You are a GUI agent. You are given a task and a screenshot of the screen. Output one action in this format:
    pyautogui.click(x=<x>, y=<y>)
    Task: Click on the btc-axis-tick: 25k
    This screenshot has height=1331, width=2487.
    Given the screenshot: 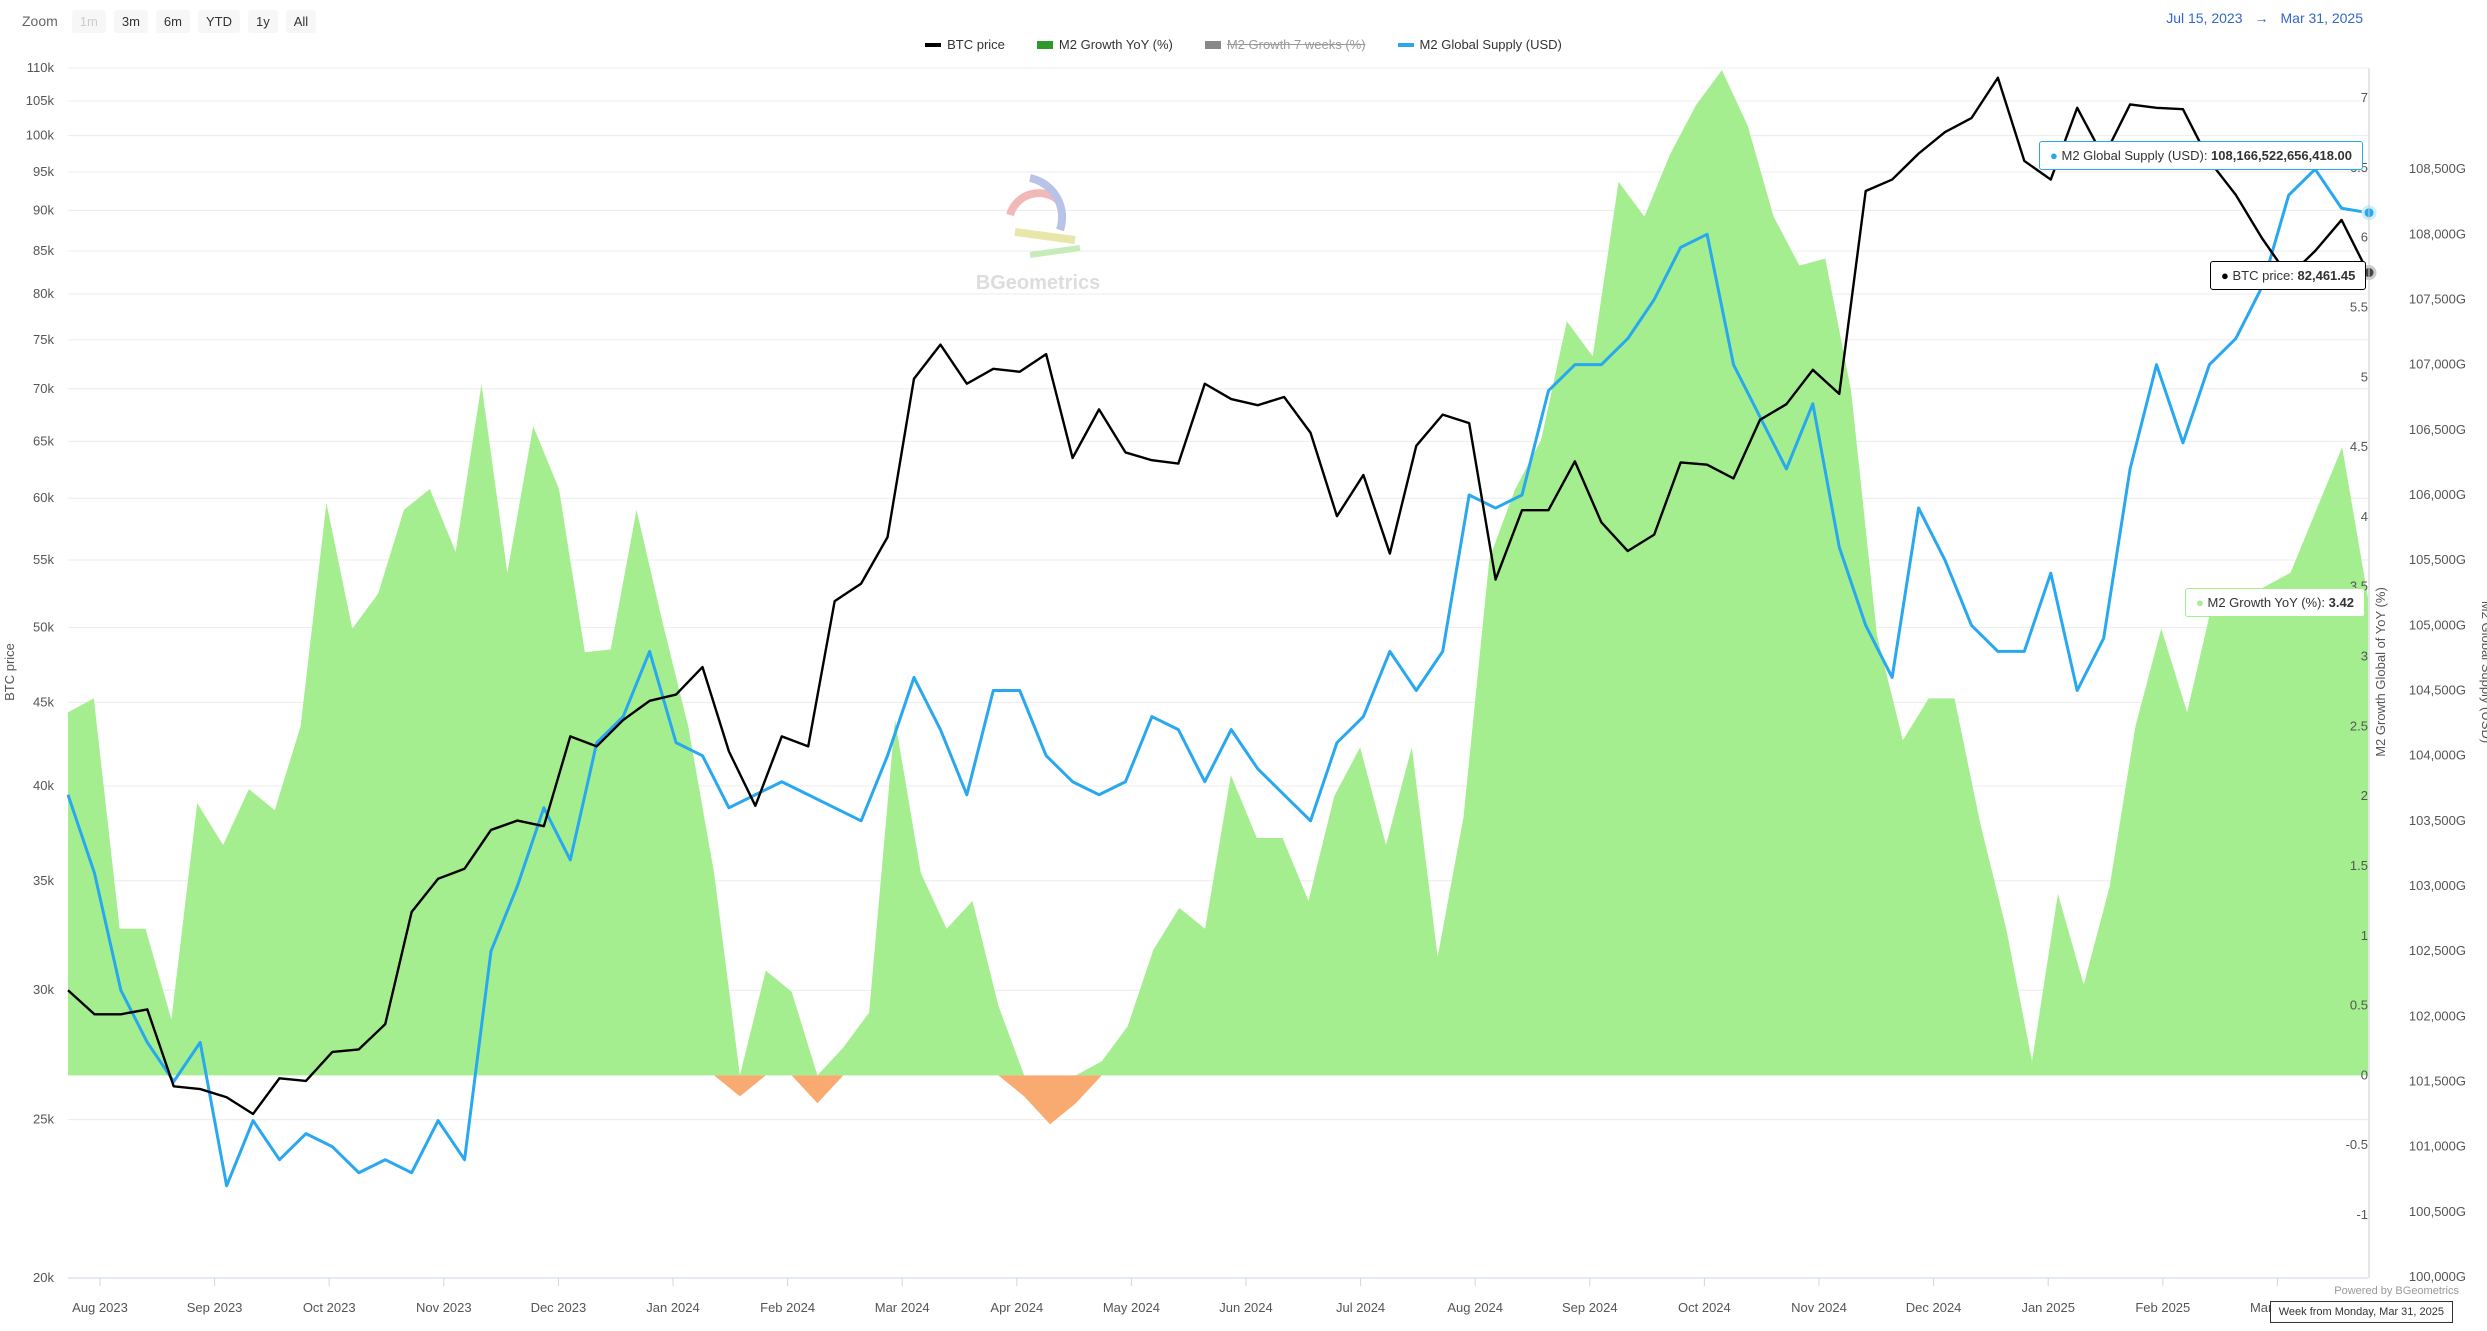 What is the action you would take?
    pyautogui.click(x=43, y=1119)
    